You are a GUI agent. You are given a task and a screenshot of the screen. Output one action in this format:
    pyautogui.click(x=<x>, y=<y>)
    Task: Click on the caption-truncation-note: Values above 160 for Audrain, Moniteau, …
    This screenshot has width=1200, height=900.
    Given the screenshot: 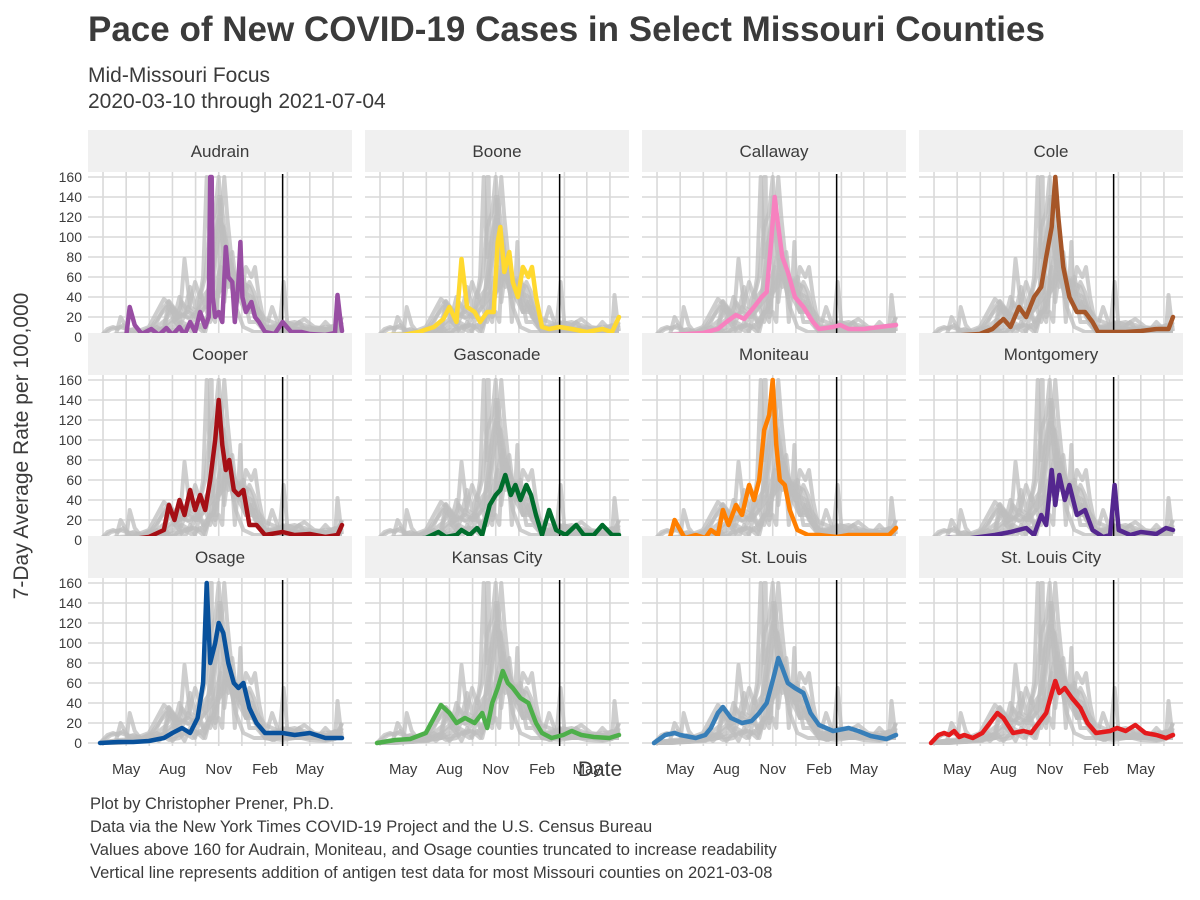 What is the action you would take?
    pyautogui.click(x=433, y=850)
    